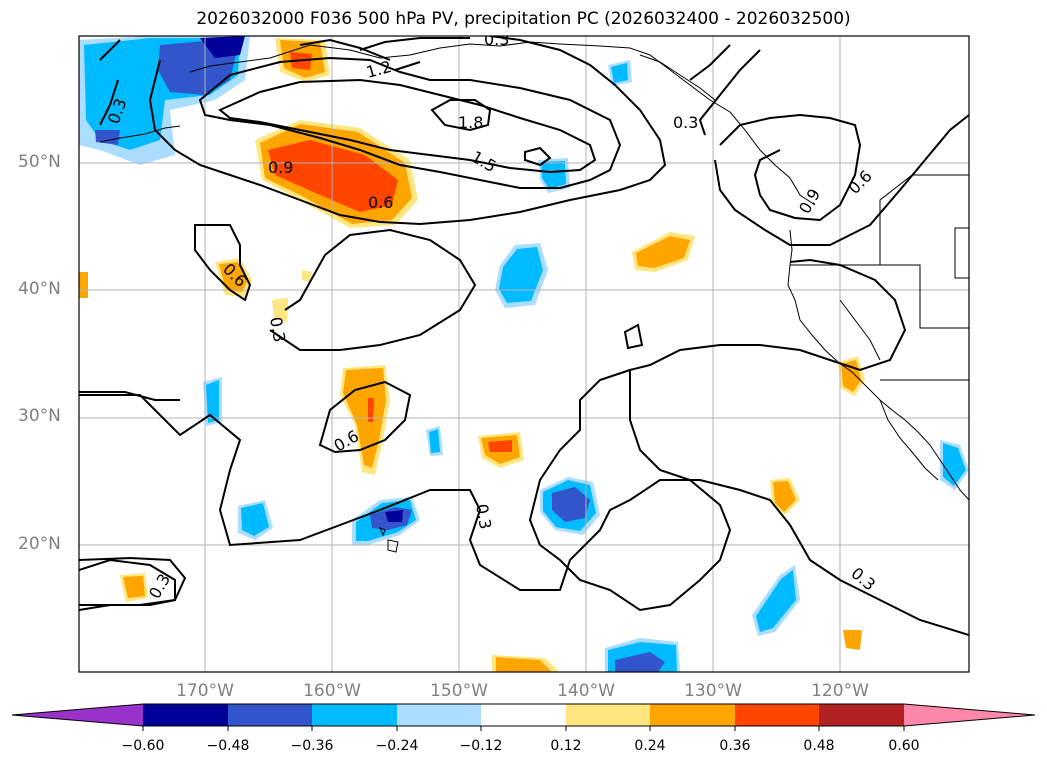 This screenshot has width=1047, height=765. I want to click on lat-label: 40°N, so click(39, 289).